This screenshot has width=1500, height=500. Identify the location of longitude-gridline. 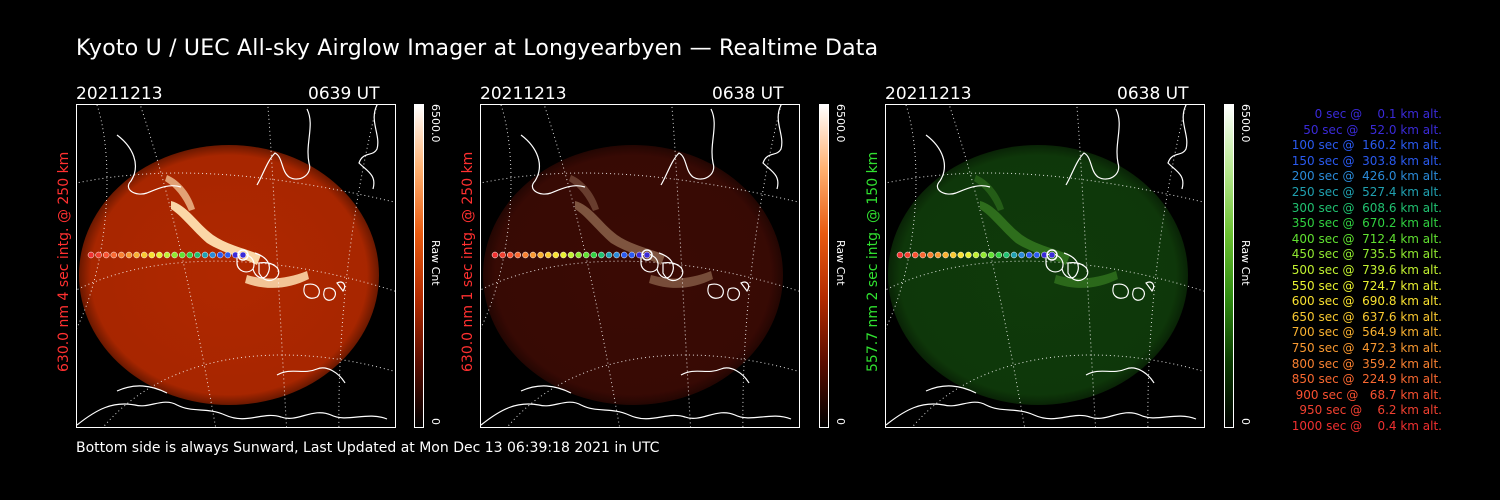
(681, 266).